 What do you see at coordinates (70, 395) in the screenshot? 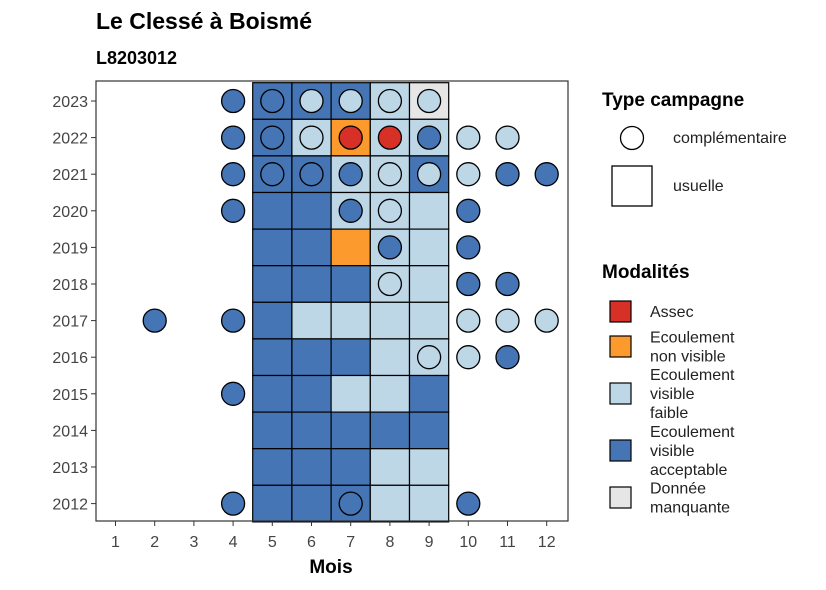
I see `y-tick-label: 2015` at bounding box center [70, 395].